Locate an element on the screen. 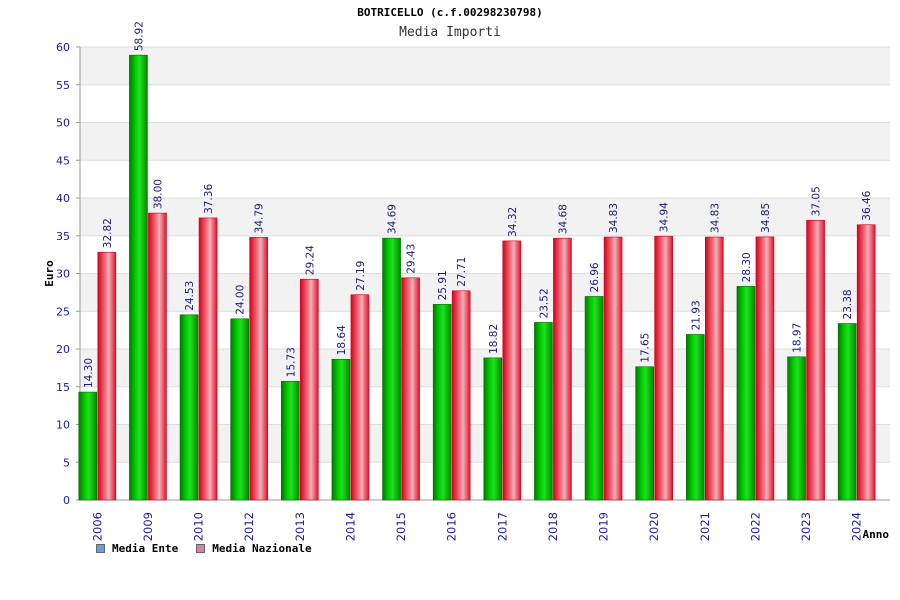 This screenshot has width=900, height=600. data-label: 15.73 is located at coordinates (291, 362).